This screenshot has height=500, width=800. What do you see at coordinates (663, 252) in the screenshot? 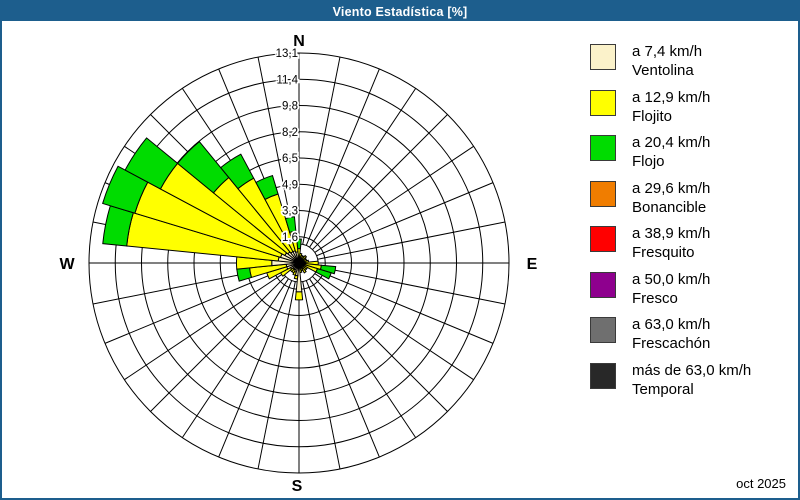
I see `legend-name-label: Fresquito` at bounding box center [663, 252].